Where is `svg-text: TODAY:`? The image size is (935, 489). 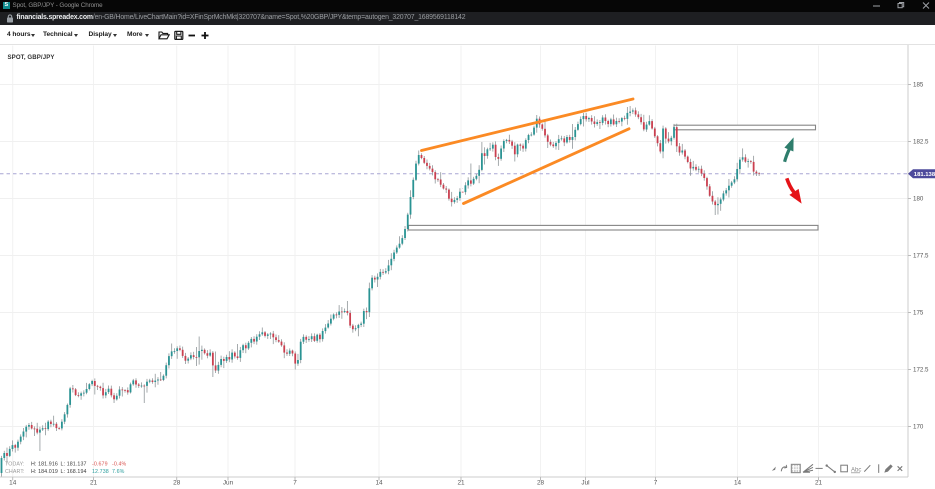
svg-text: TODAY: is located at coordinates (15, 465).